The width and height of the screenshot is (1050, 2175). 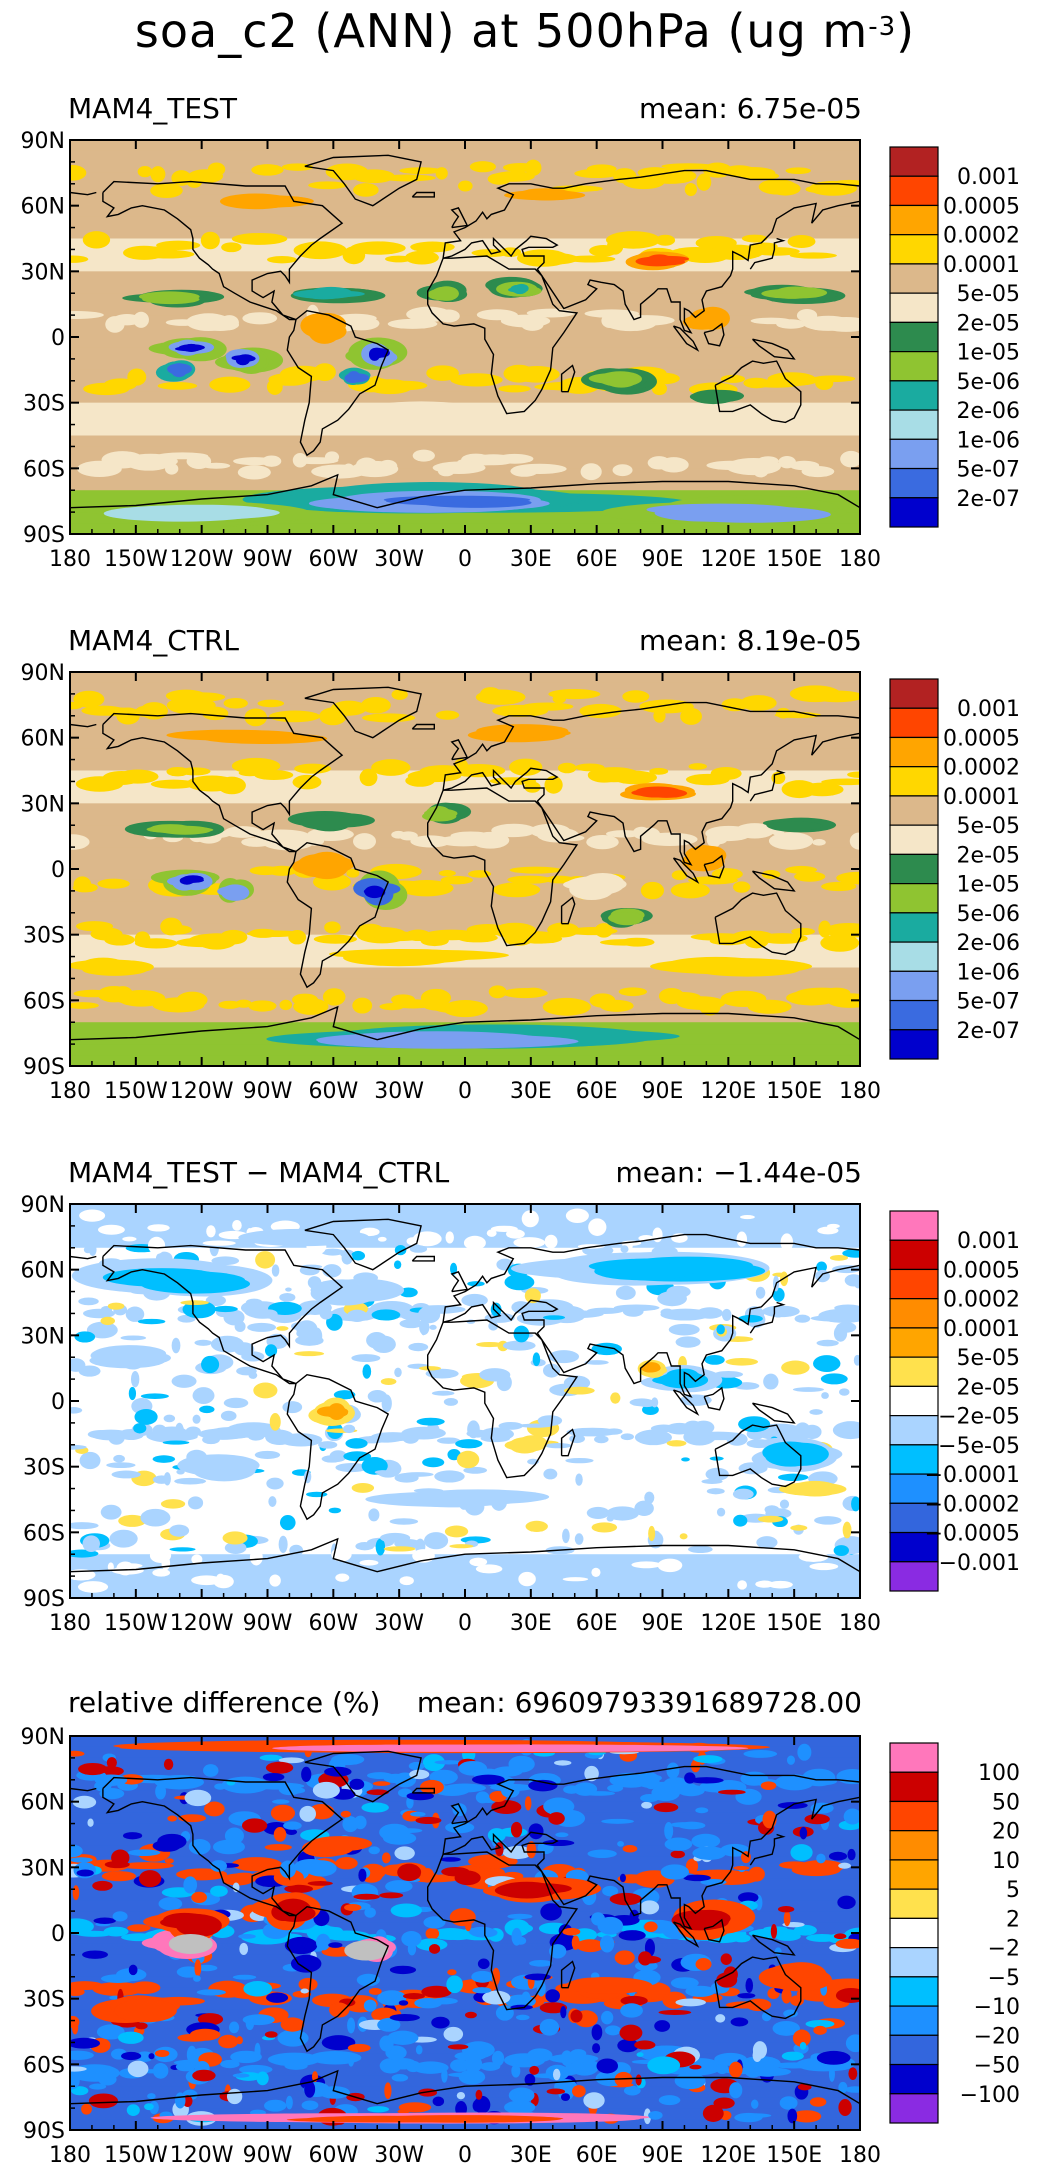 What do you see at coordinates (43, 141) in the screenshot?
I see `lat-tick-label: 90N` at bounding box center [43, 141].